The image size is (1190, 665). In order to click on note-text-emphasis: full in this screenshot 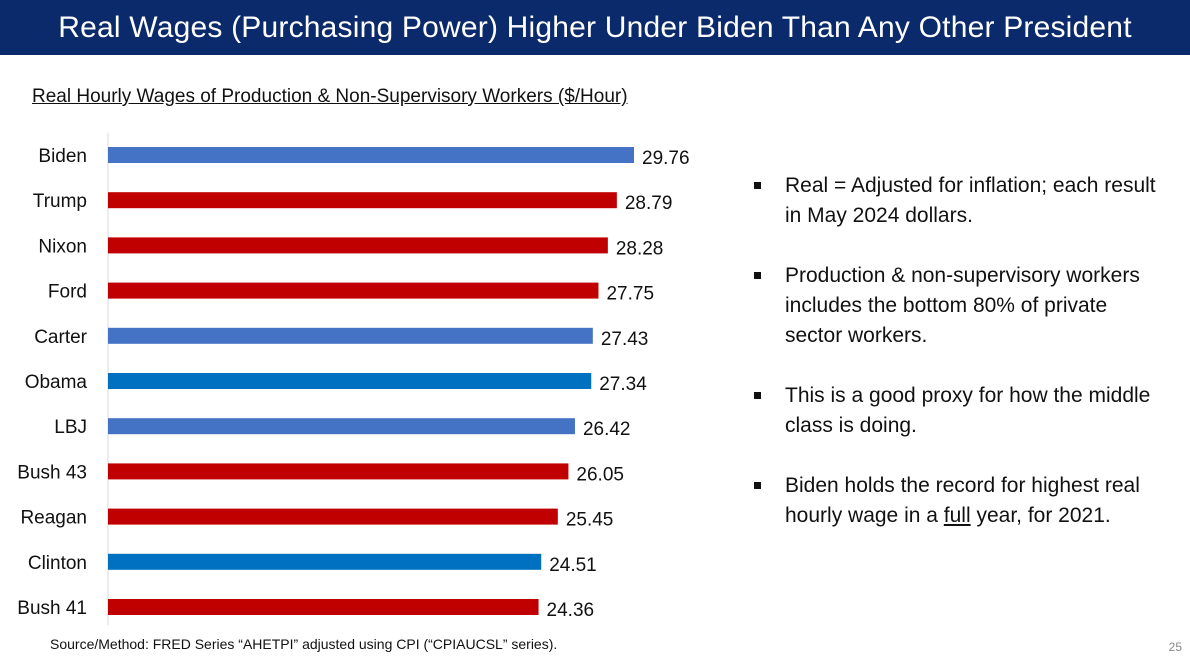, I will do `click(957, 515)`.